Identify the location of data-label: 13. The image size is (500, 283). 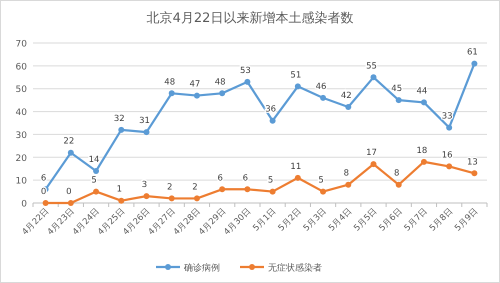
(472, 162).